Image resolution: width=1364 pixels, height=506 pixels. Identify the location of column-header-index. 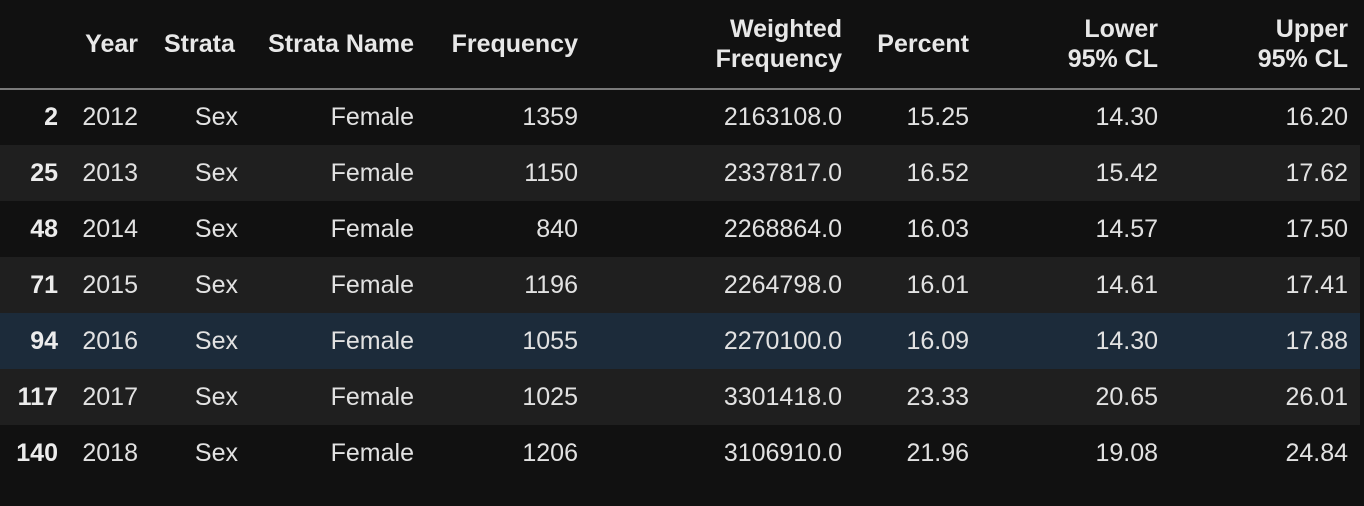
(32, 44).